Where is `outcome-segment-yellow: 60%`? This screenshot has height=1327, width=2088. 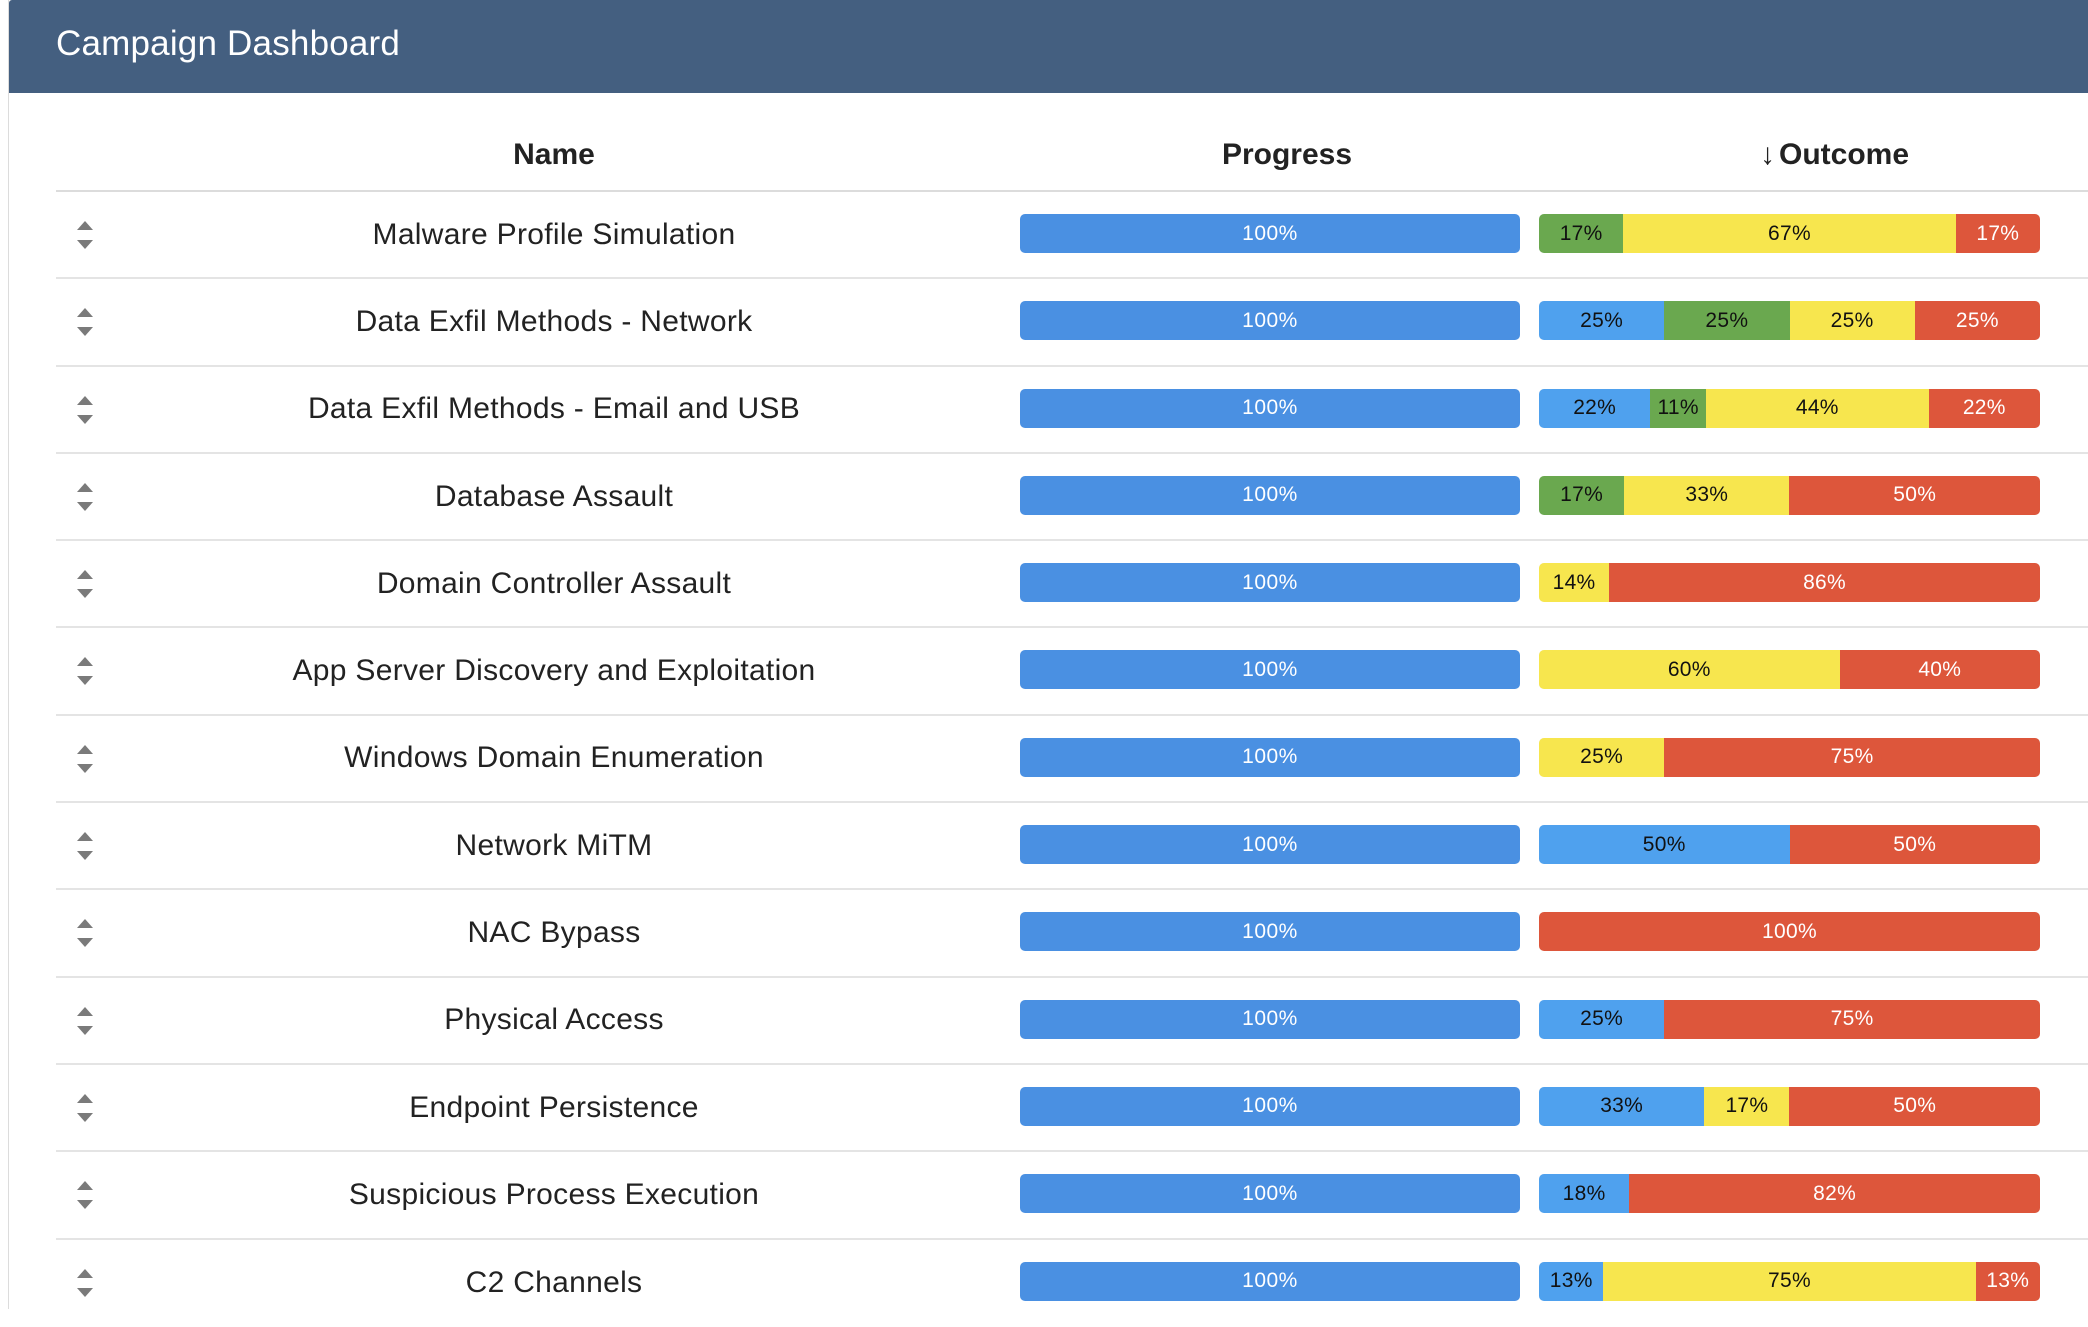
outcome-segment-yellow: 60% is located at coordinates (1689, 670).